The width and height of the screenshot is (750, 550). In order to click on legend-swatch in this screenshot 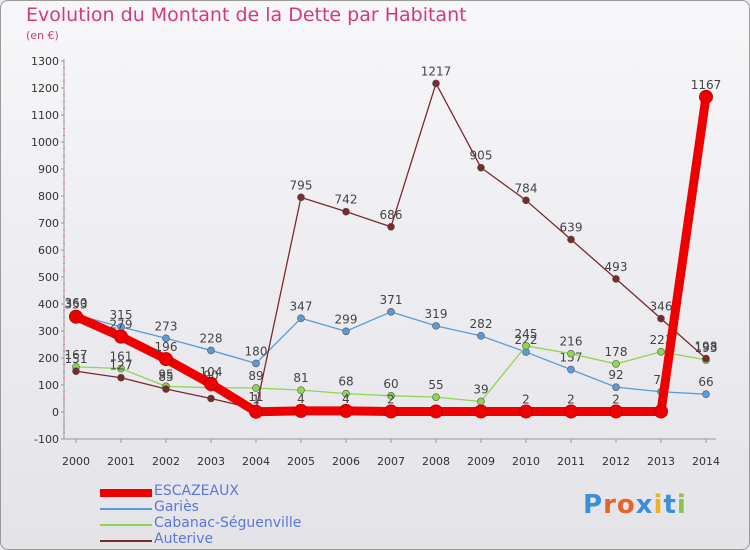, I will do `click(126, 541)`.